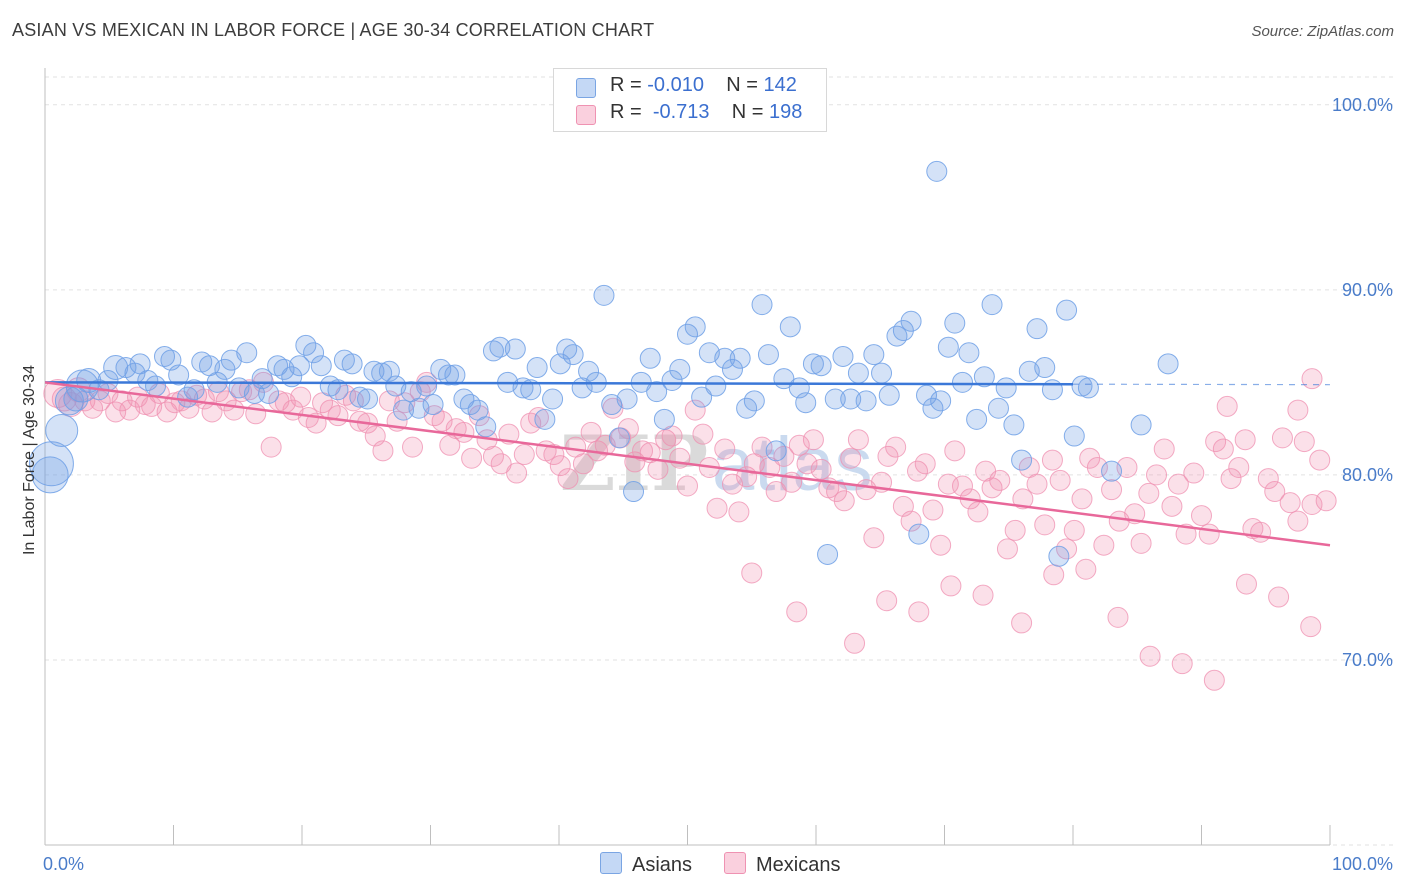 The image size is (1406, 892). I want to click on watermark-atlas: atlas, so click(792, 464).